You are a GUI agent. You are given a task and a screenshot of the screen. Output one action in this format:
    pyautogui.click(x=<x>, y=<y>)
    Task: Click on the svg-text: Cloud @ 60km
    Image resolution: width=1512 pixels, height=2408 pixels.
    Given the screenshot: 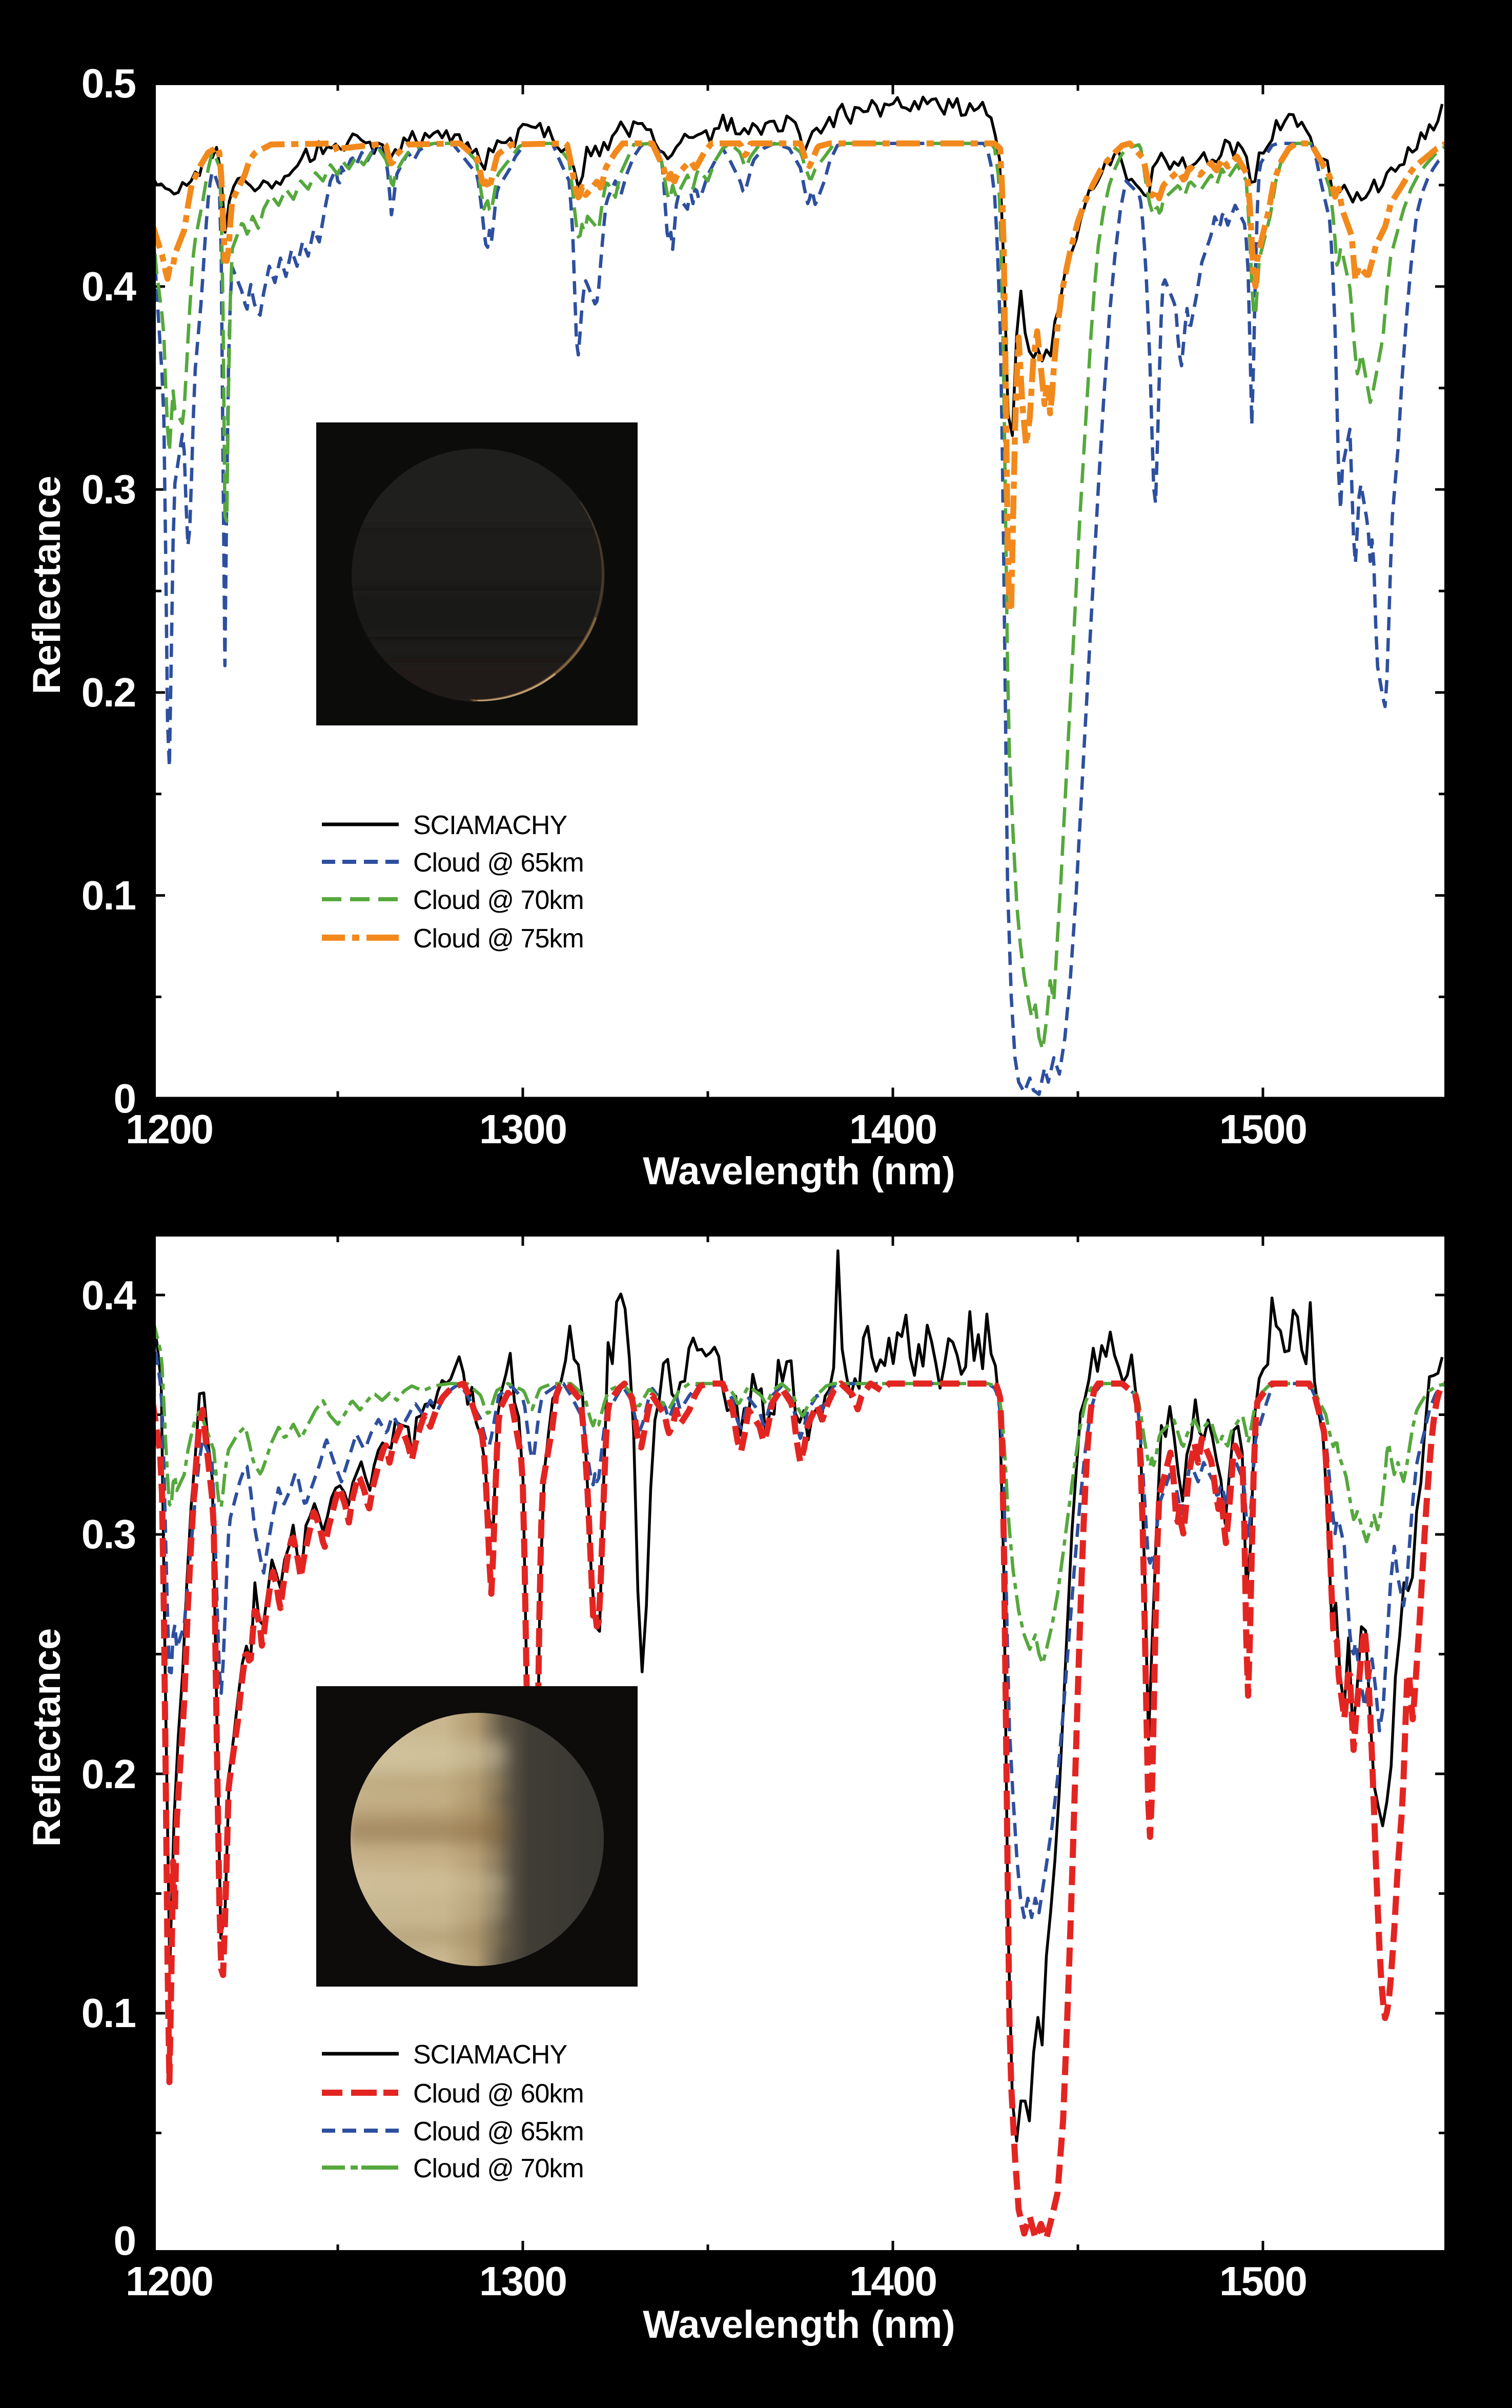 What is the action you would take?
    pyautogui.click(x=499, y=2094)
    